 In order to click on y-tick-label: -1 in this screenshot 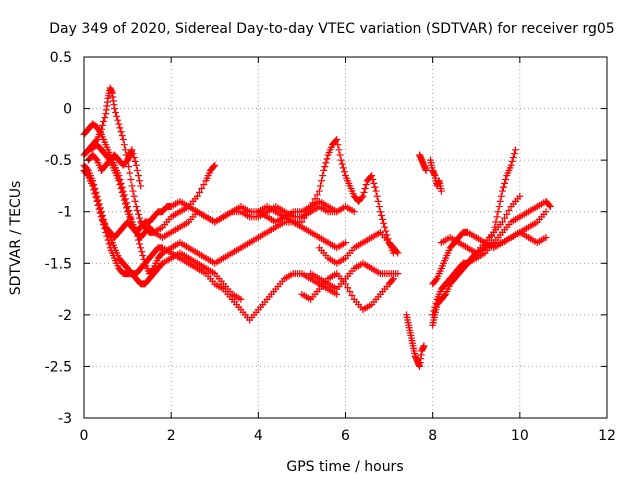, I will do `click(65, 213)`.